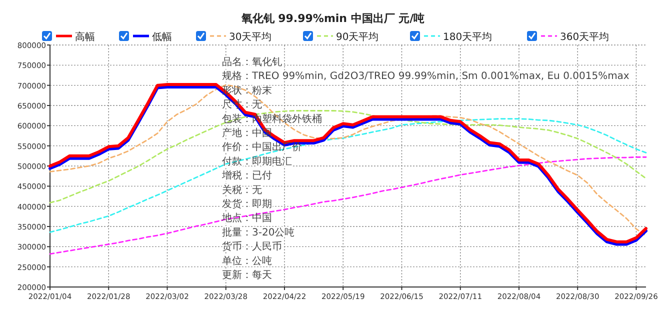 The width and height of the screenshot is (666, 322). What do you see at coordinates (242, 190) in the screenshot?
I see `annotation: 关税：无` at bounding box center [242, 190].